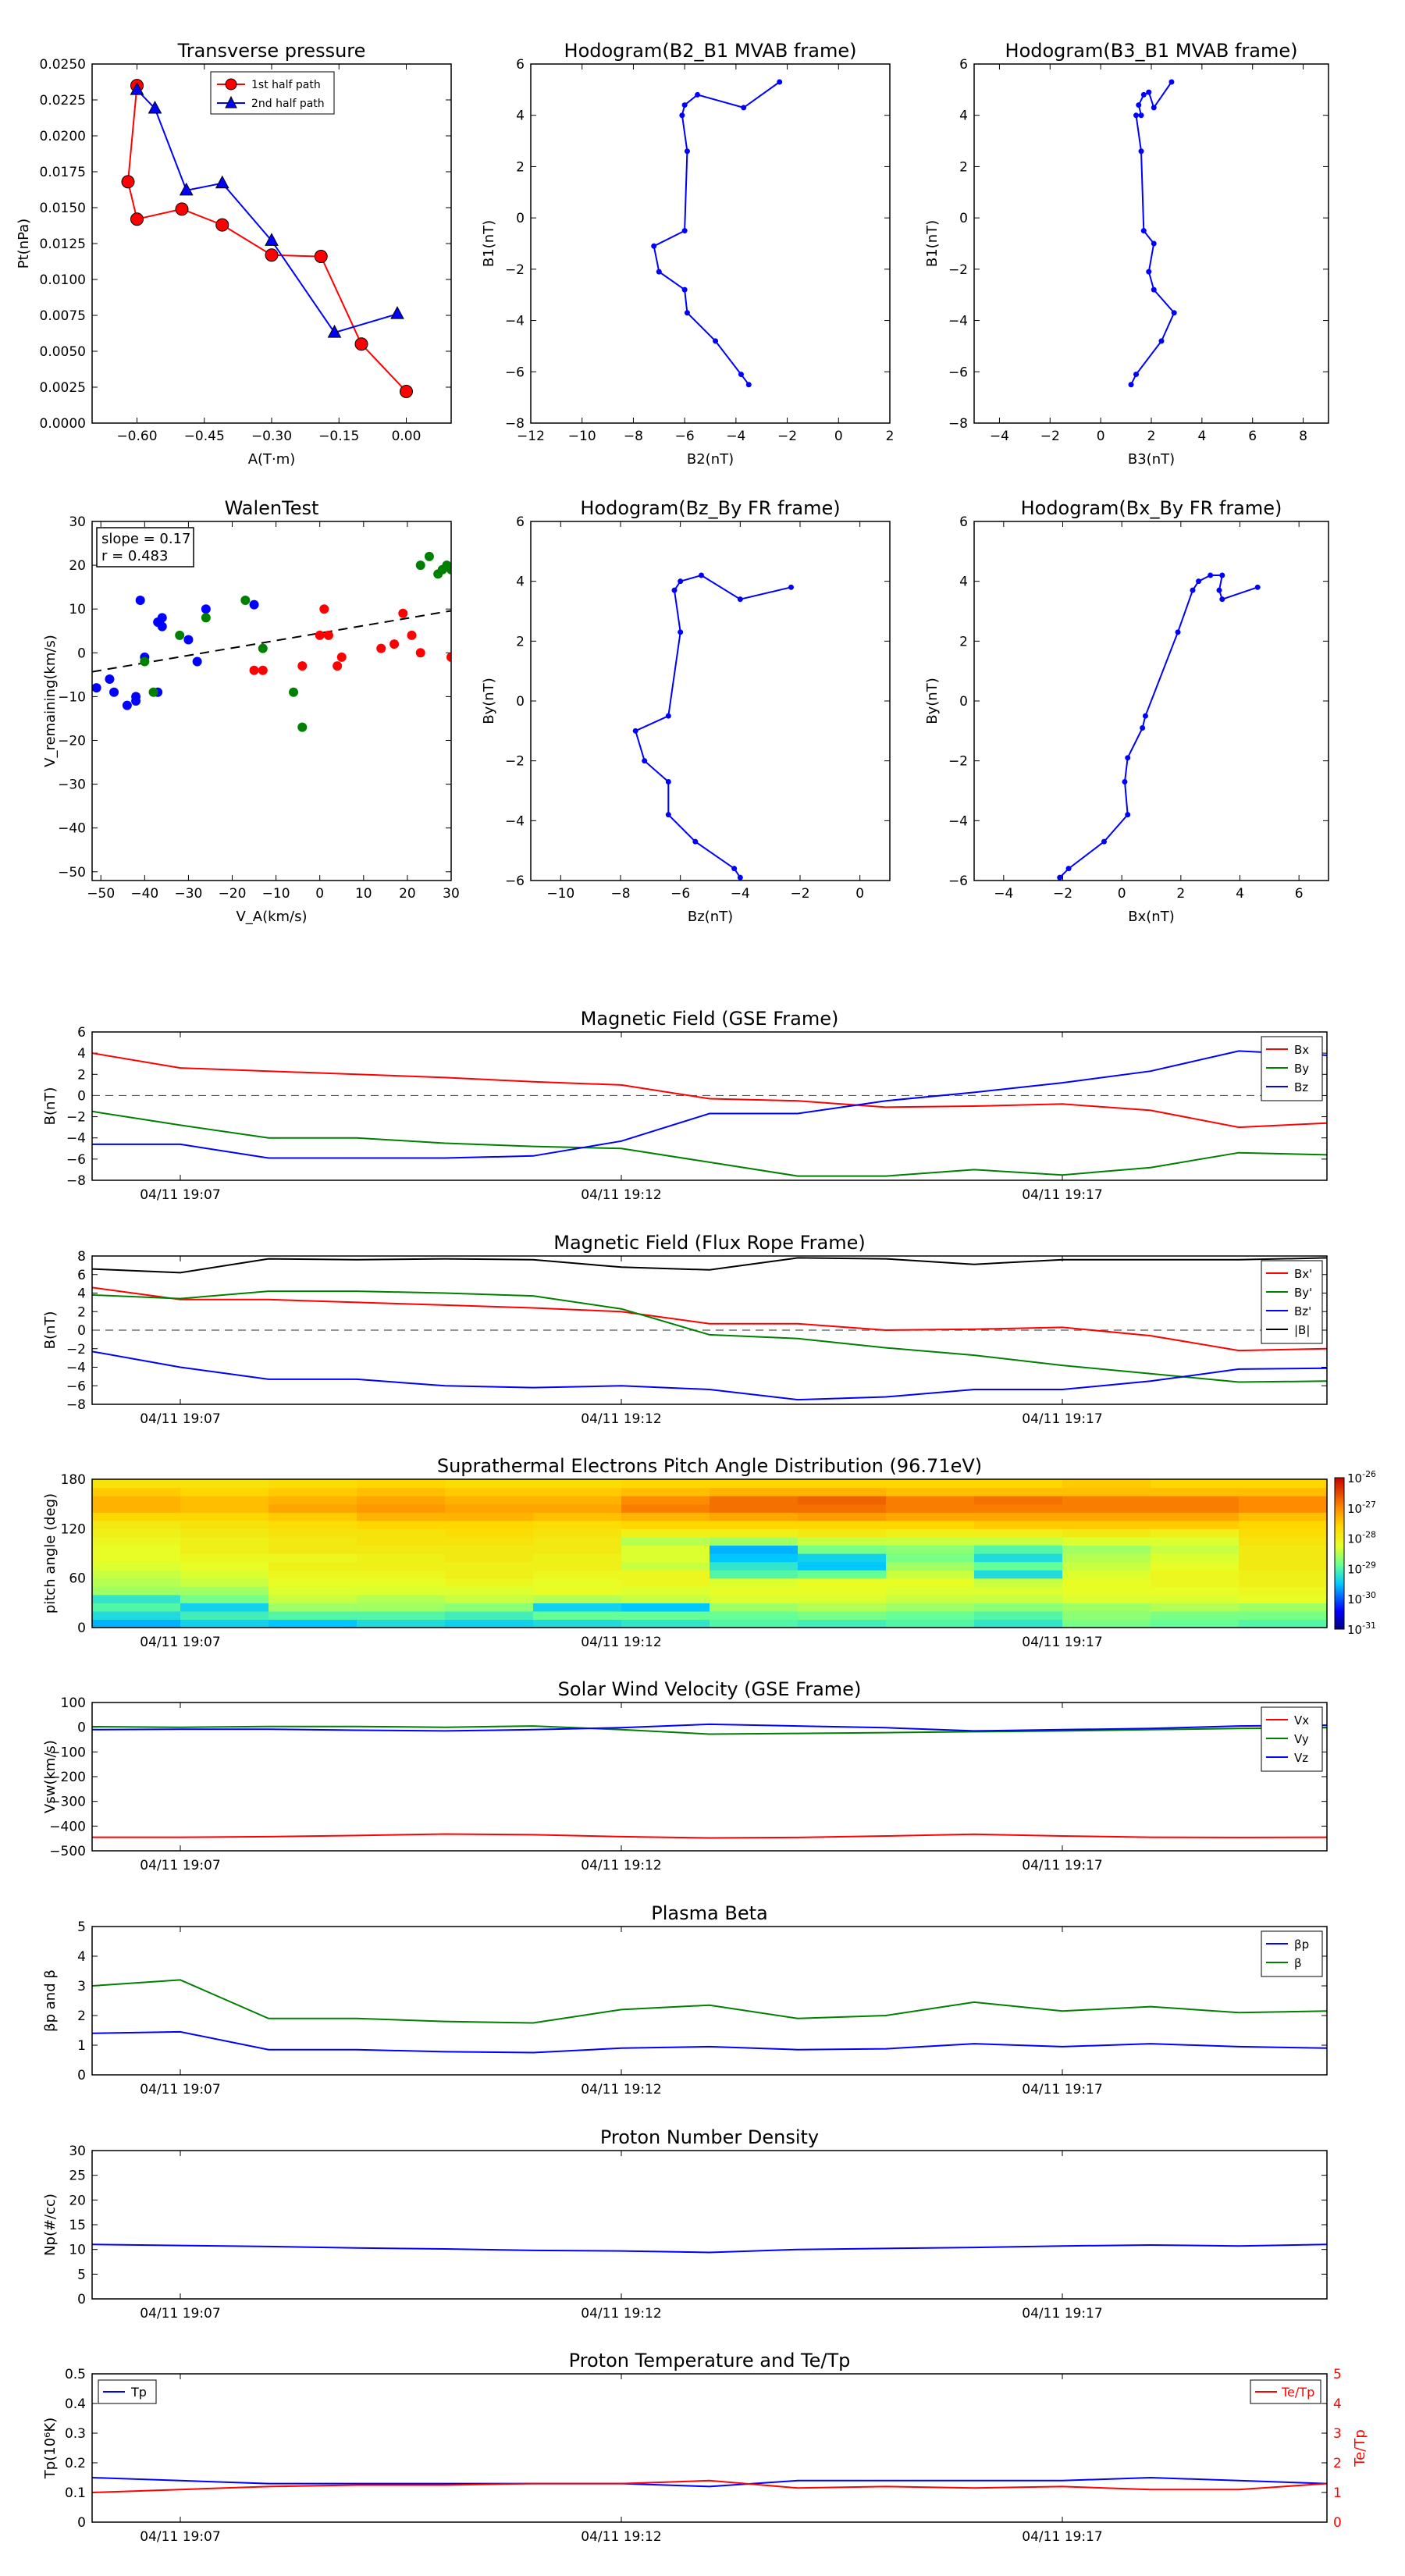  What do you see at coordinates (1301, 1720) in the screenshot?
I see `legend-label: Vx` at bounding box center [1301, 1720].